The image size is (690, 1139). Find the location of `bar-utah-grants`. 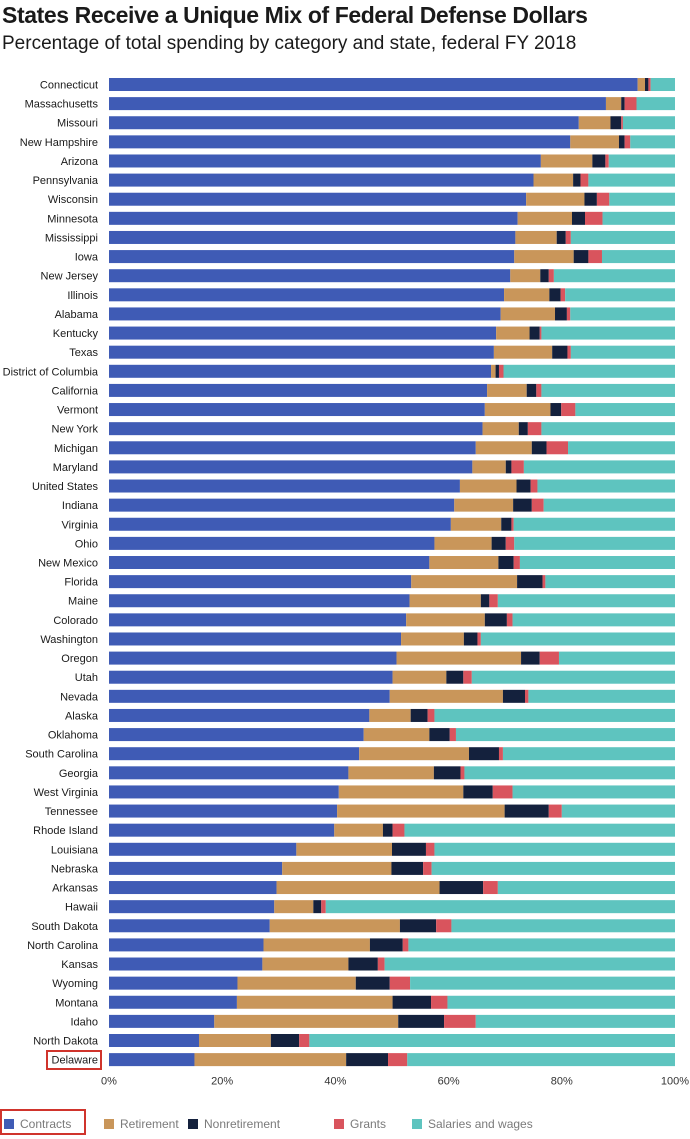

bar-utah-grants is located at coordinates (467, 677).